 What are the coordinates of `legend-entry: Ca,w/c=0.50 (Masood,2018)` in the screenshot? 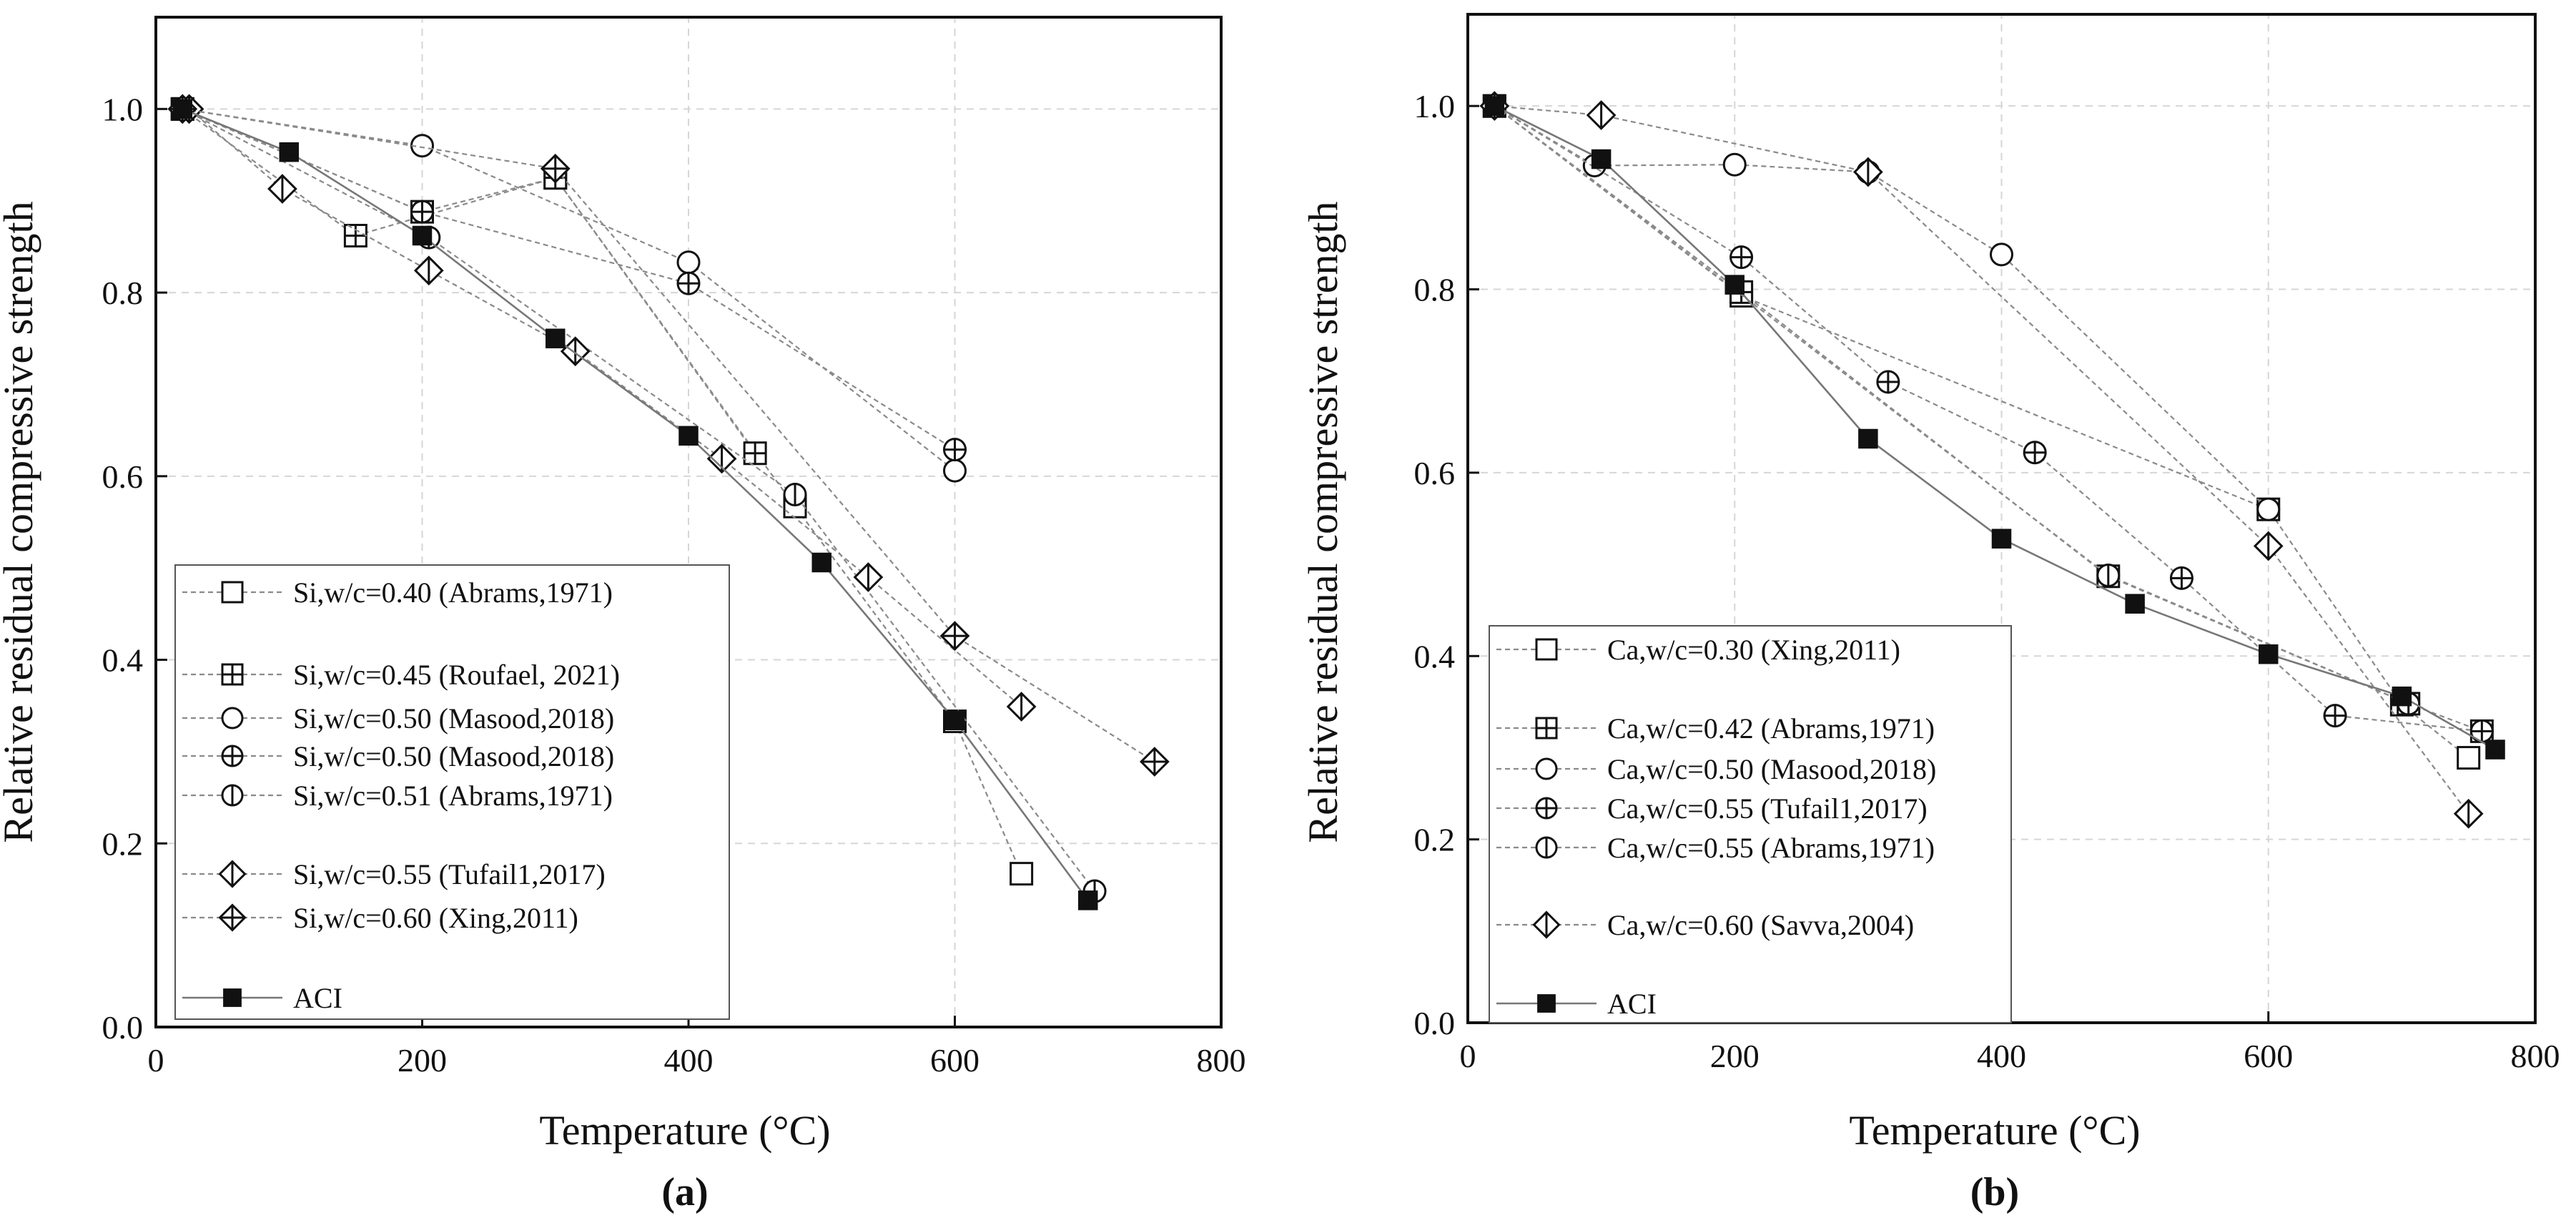 It's located at (1716, 769).